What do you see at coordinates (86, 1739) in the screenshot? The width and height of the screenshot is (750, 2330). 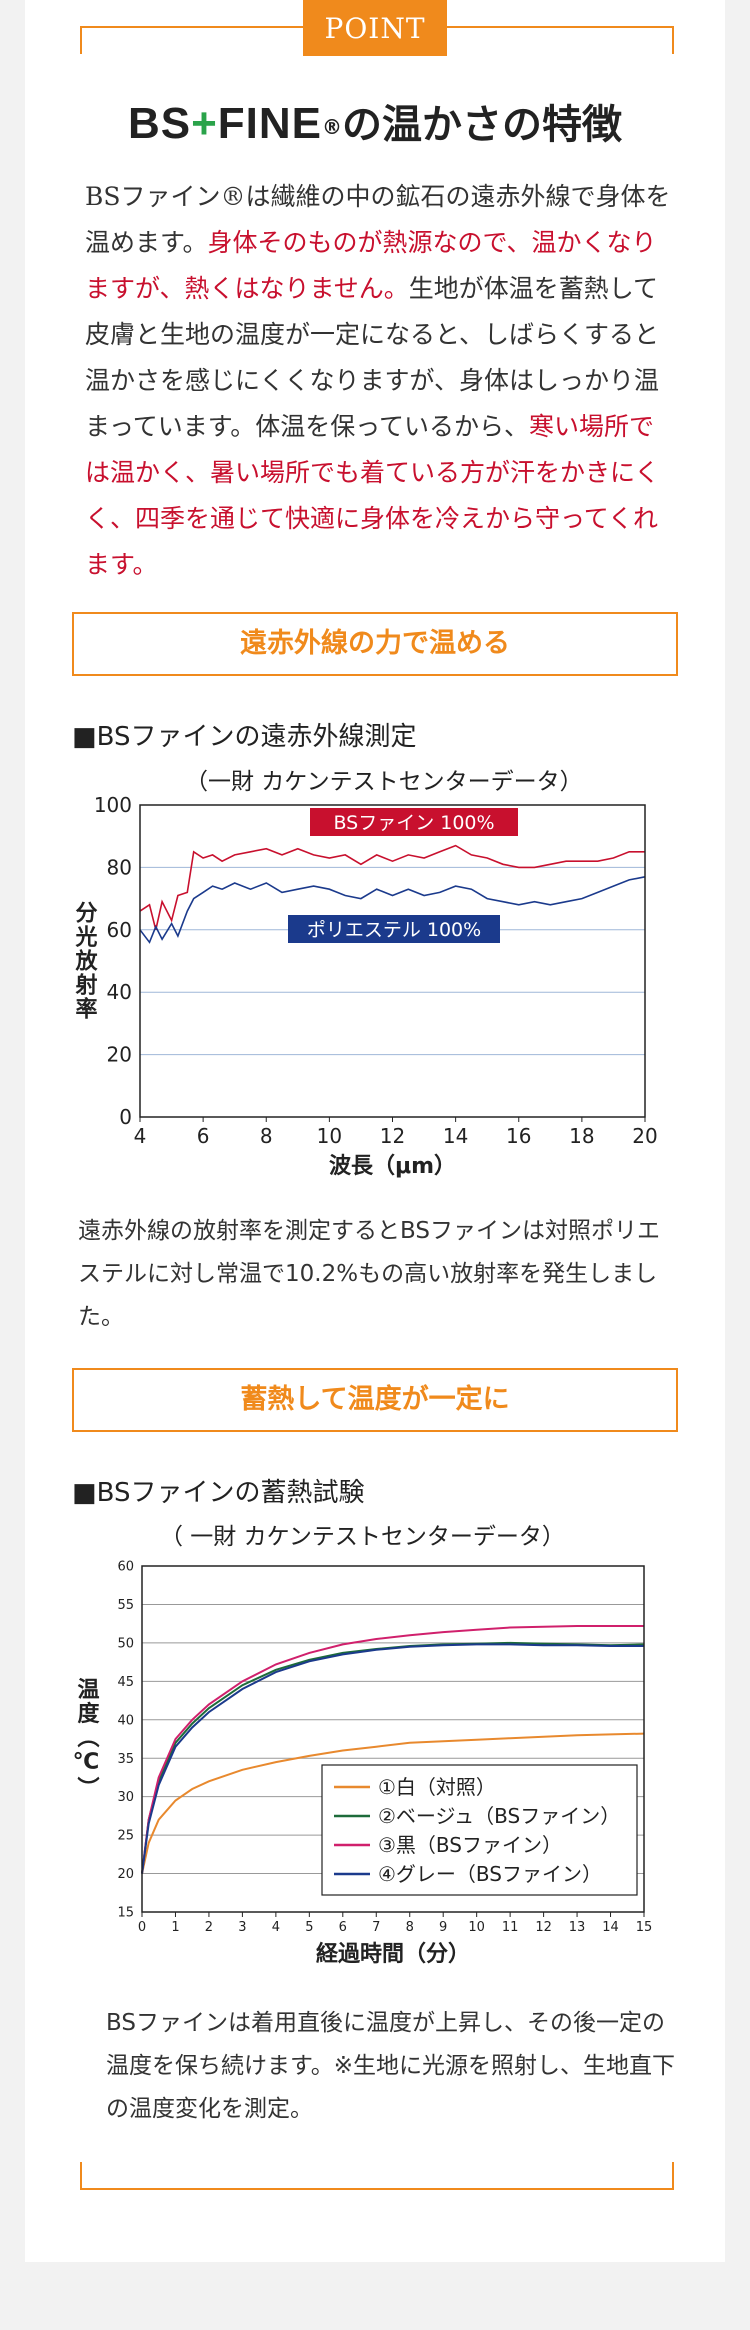 I see `y-axis-label: 温度（℃）` at bounding box center [86, 1739].